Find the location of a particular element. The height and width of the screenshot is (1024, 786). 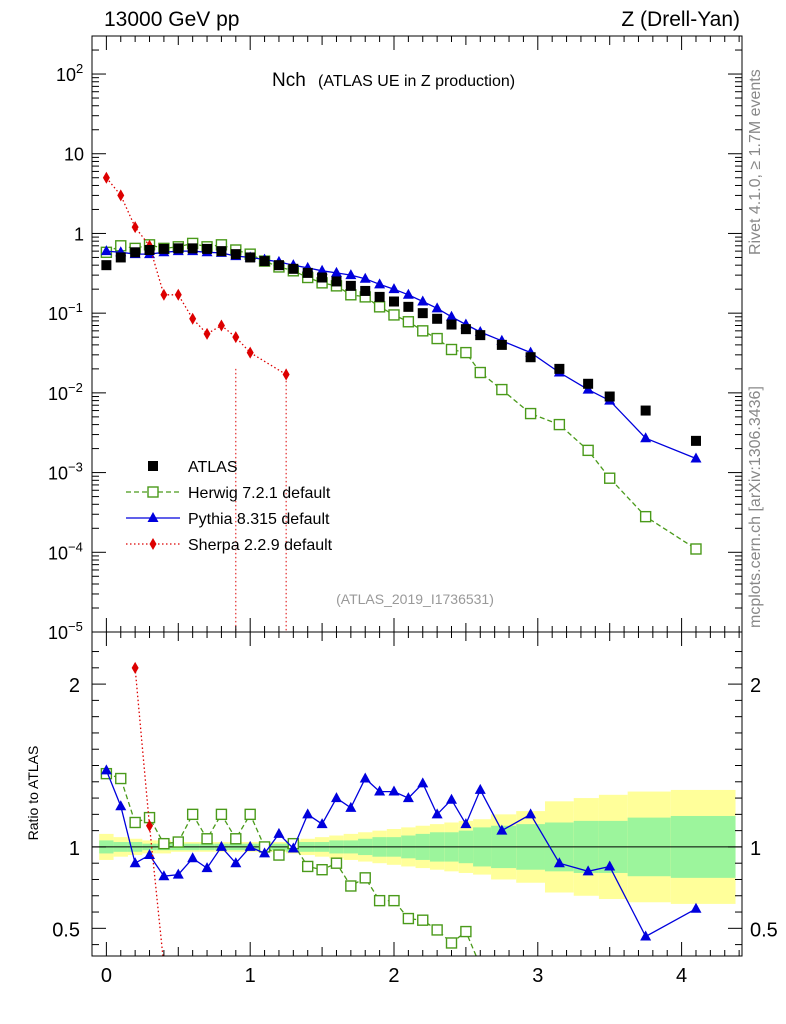

analysis-id-label: (ATLAS_2019_I1736531) is located at coordinates (415, 599).